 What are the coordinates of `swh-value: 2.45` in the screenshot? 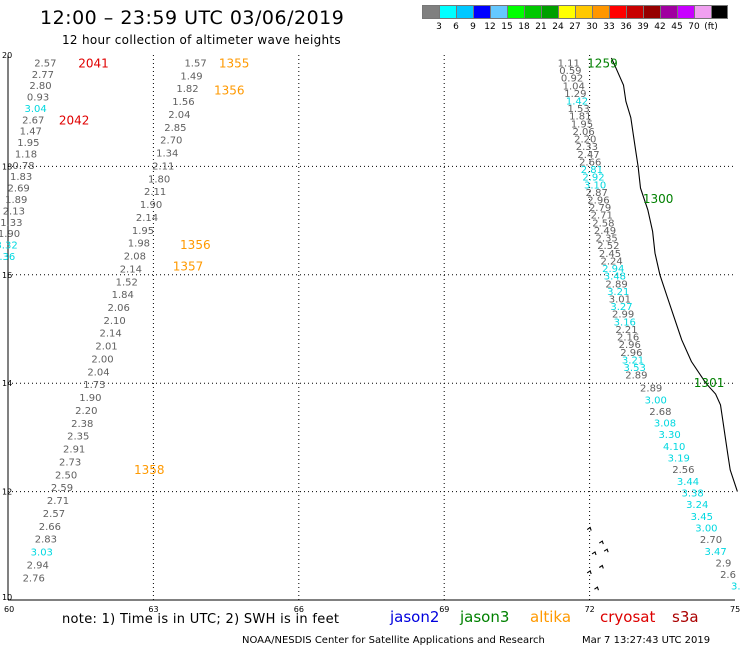 It's located at (610, 254).